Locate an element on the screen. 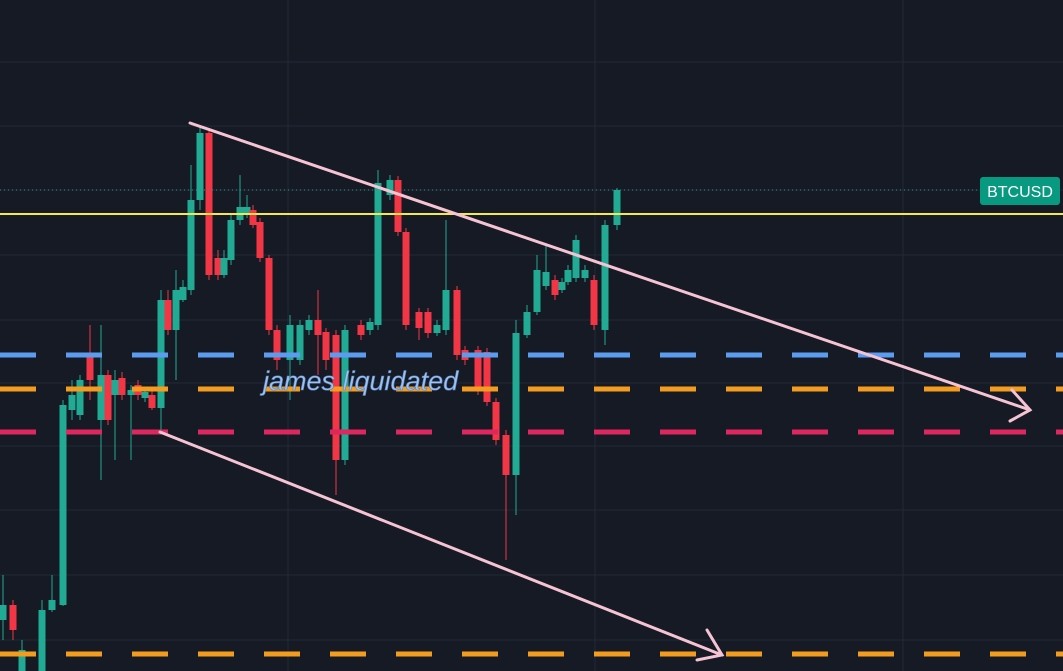  annotation-text: james liquidated is located at coordinates (359, 381).